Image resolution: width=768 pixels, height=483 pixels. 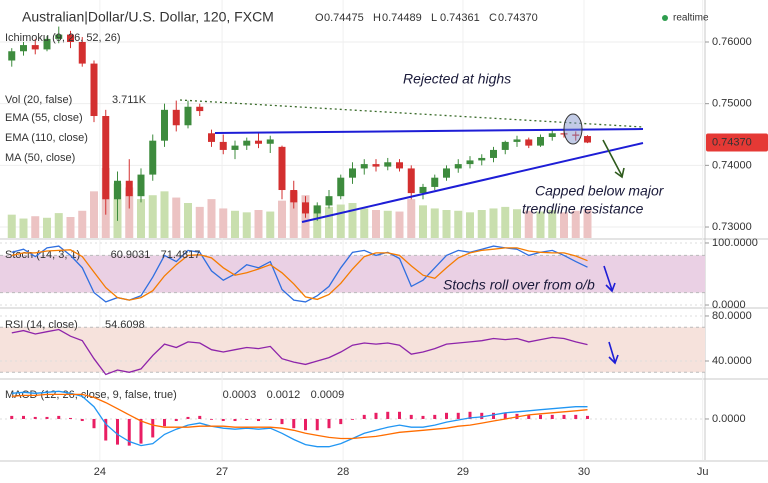 I want to click on ohlc-letter: L, so click(x=434, y=18).